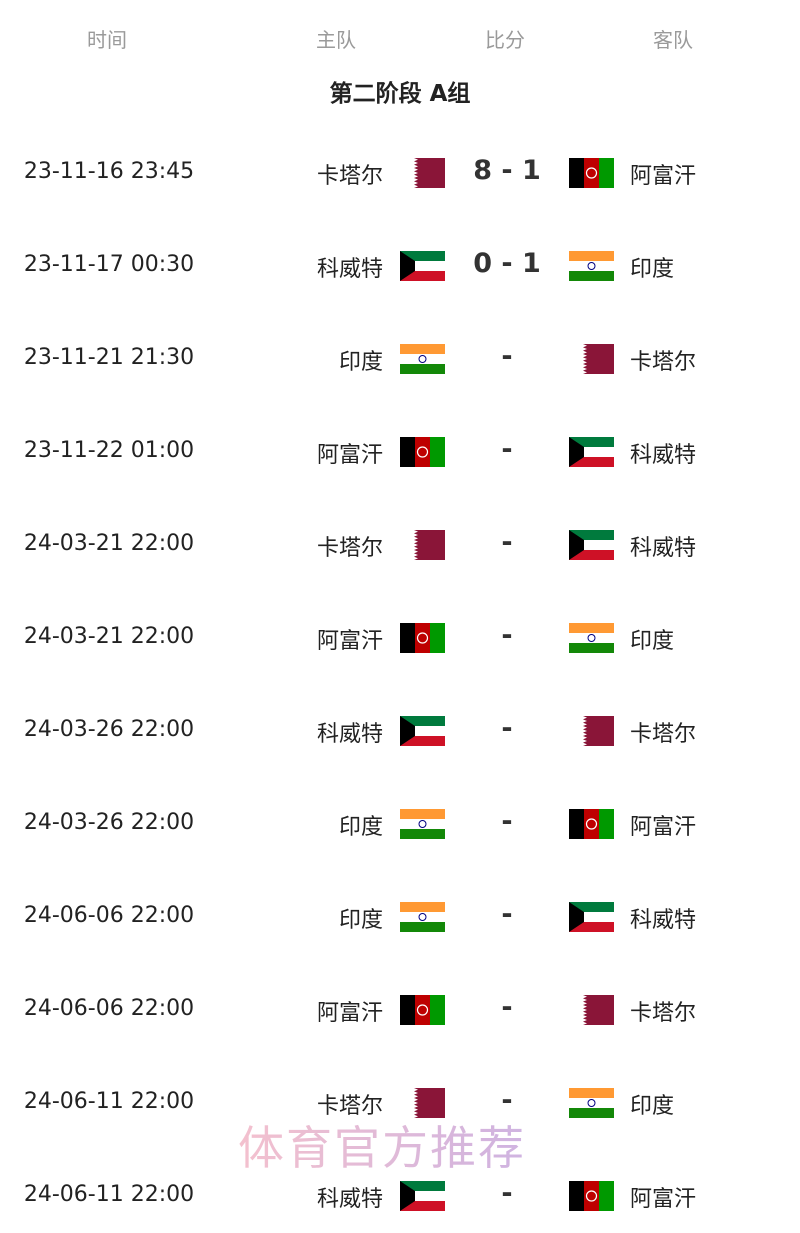 This screenshot has height=1233, width=800. I want to click on match-time: 23-11-17 00:30, so click(109, 264).